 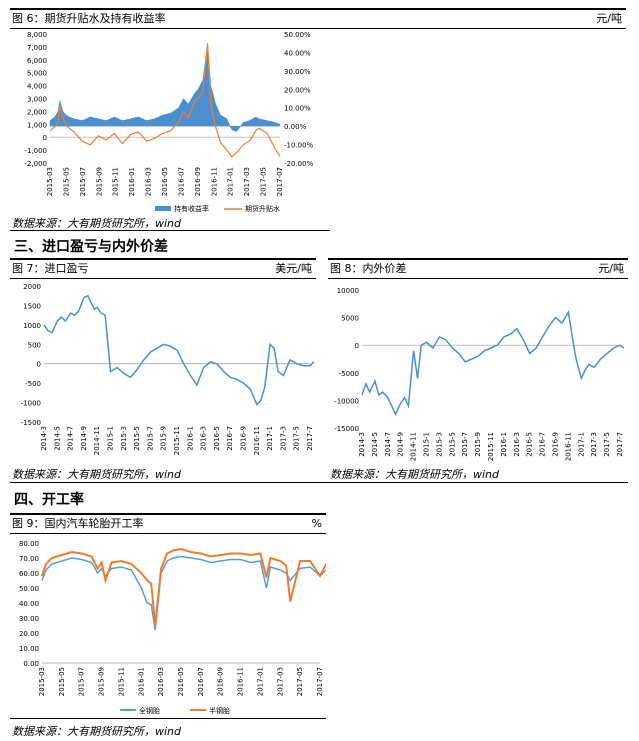 What do you see at coordinates (190, 438) in the screenshot?
I see `fig7-xtick: 2016-1` at bounding box center [190, 438].